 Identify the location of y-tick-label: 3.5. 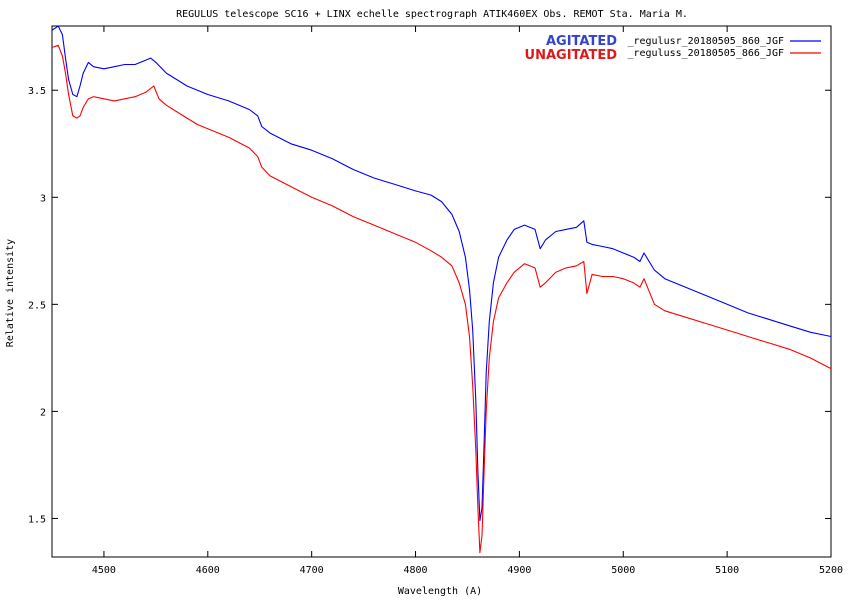
(37, 91).